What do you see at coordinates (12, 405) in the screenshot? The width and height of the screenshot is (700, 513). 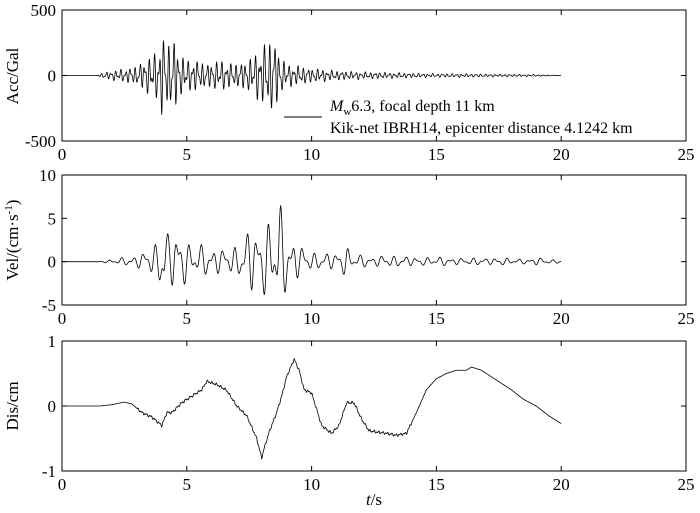 I see `dis-y-axis-label: Dis/cm` at bounding box center [12, 405].